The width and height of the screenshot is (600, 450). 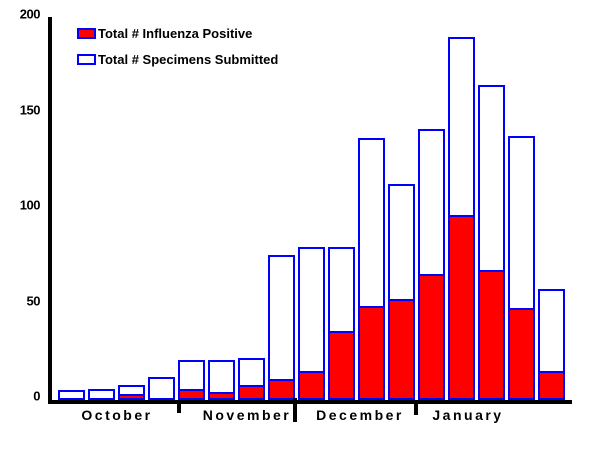 I want to click on y-tick-label-150: 150, so click(x=30, y=109).